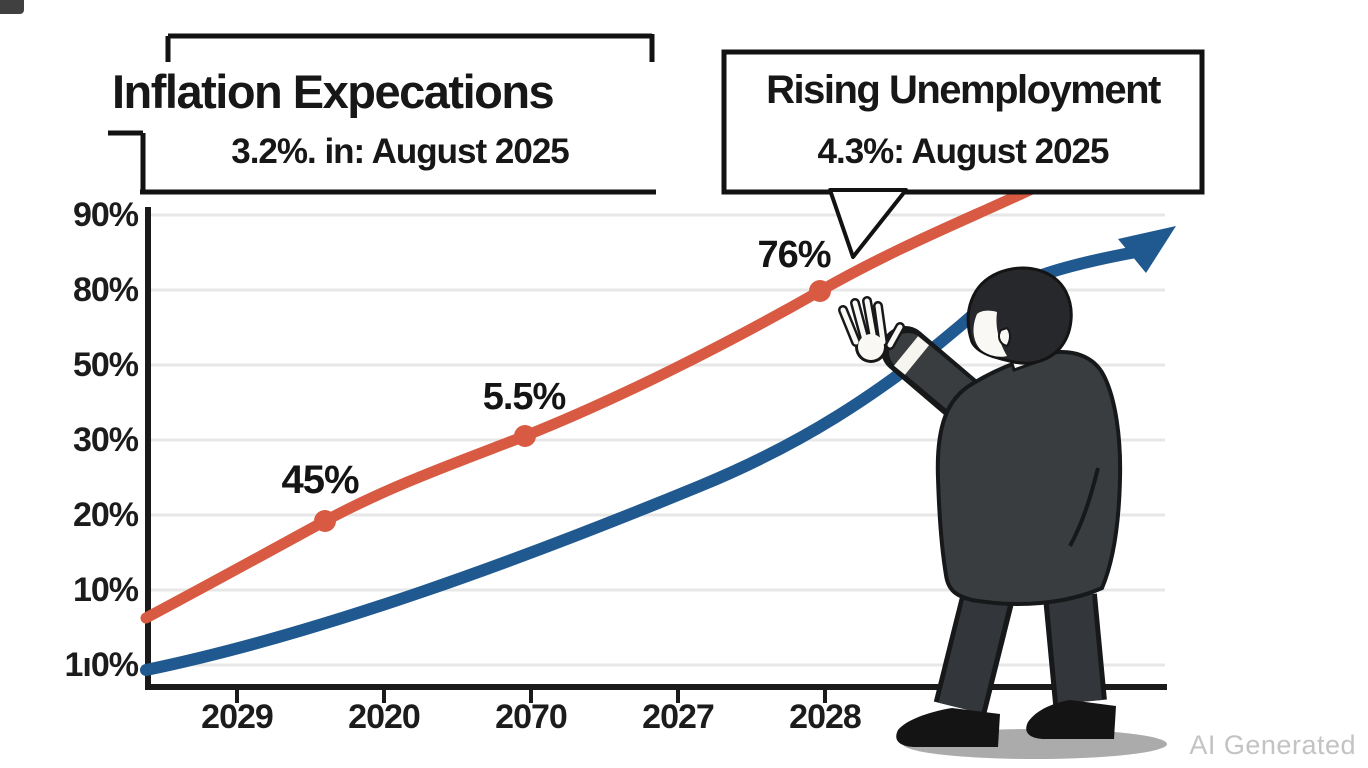 Image resolution: width=1368 pixels, height=768 pixels. Describe the element at coordinates (963, 151) in the screenshot. I see `unemployment-callout-subtitle: 4.3%: August 2025` at that location.